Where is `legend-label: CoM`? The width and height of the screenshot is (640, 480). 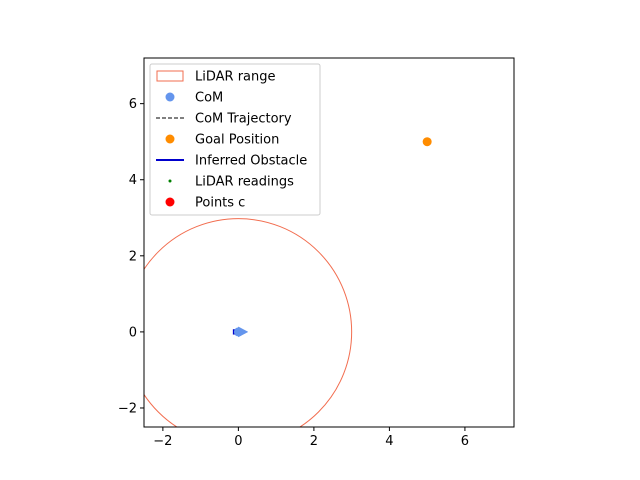 legend-label: CoM is located at coordinates (209, 98).